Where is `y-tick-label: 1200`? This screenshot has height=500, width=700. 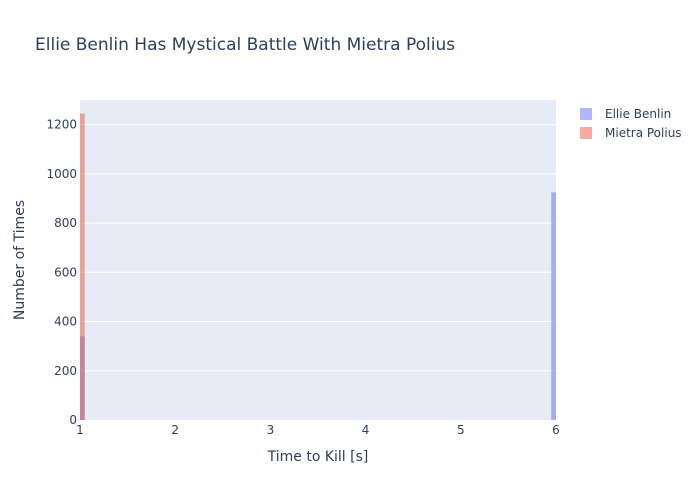
y-tick-label: 1200 is located at coordinates (61, 125).